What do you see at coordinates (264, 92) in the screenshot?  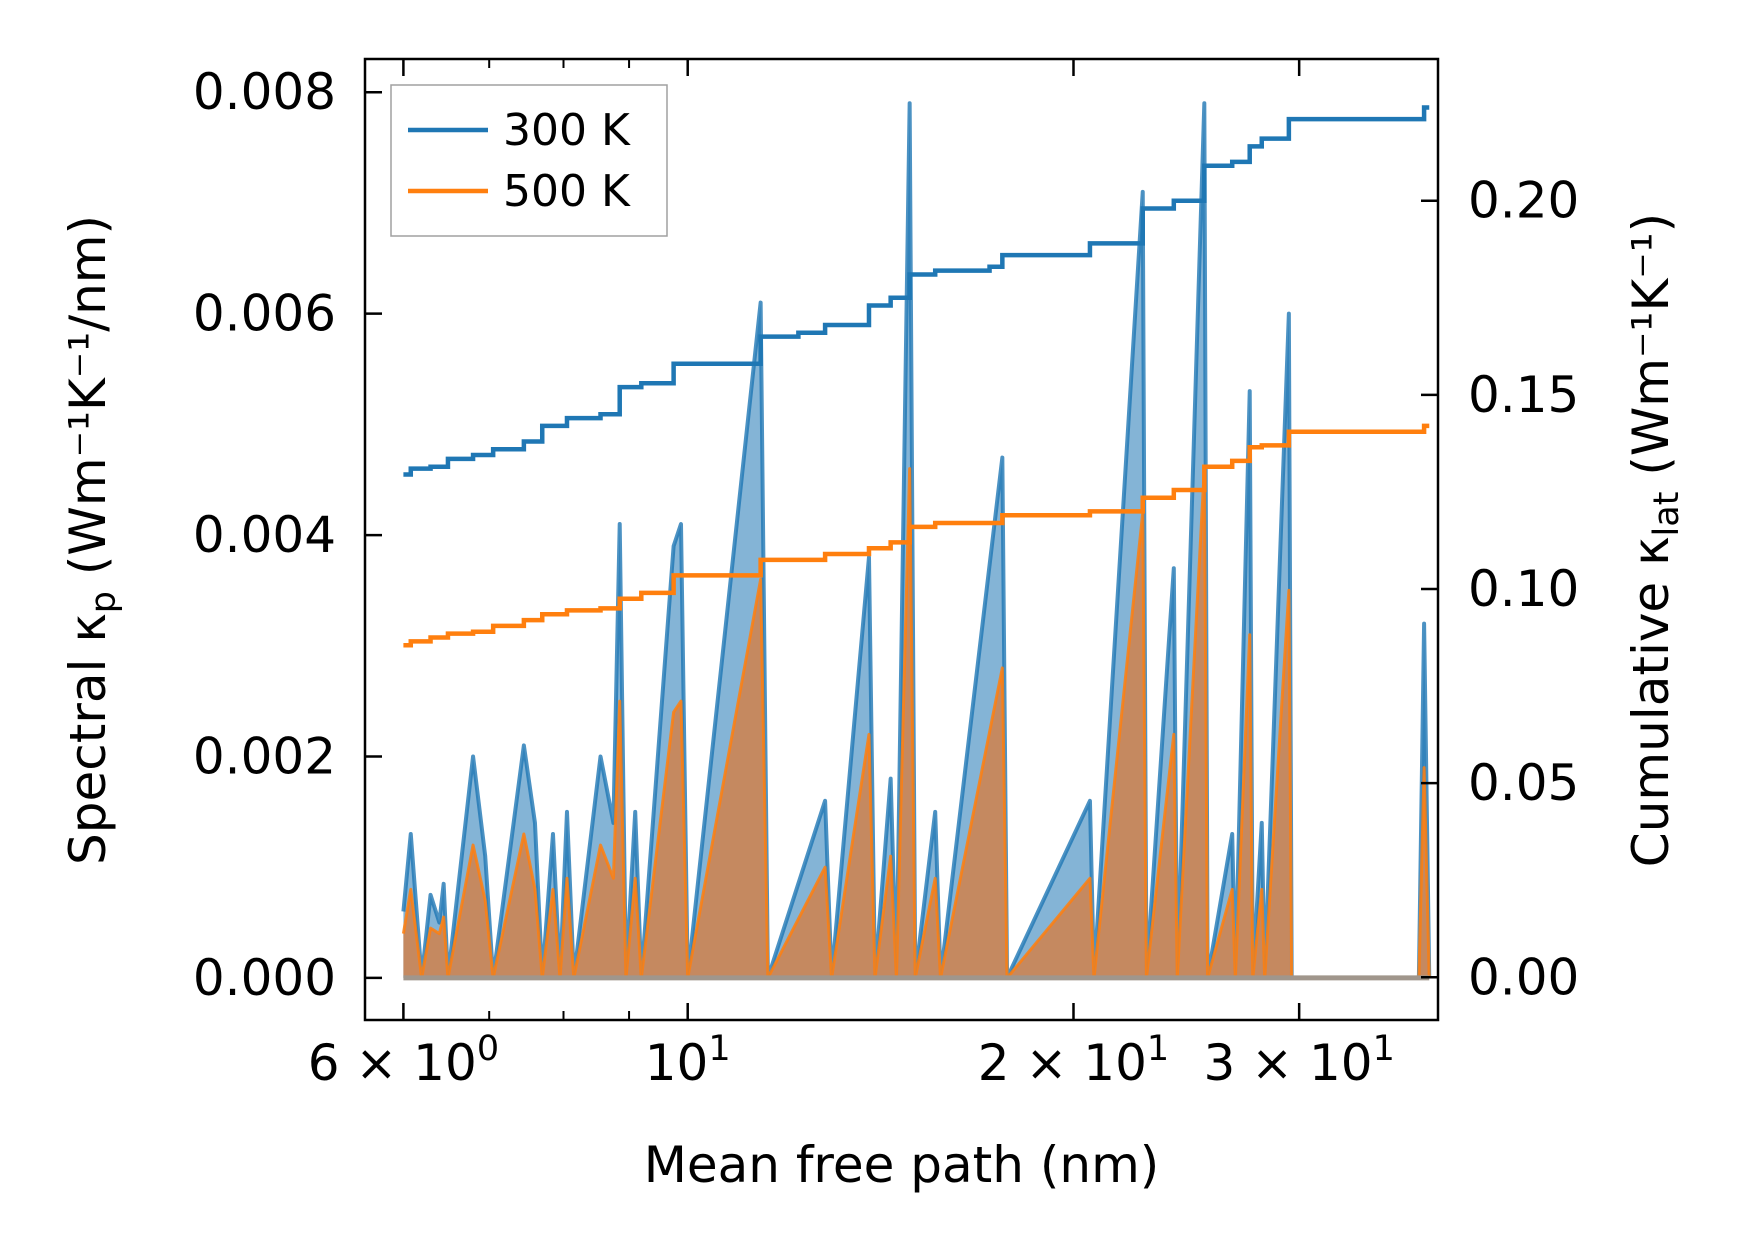 I see `y-left-tick-label: 0.008` at bounding box center [264, 92].